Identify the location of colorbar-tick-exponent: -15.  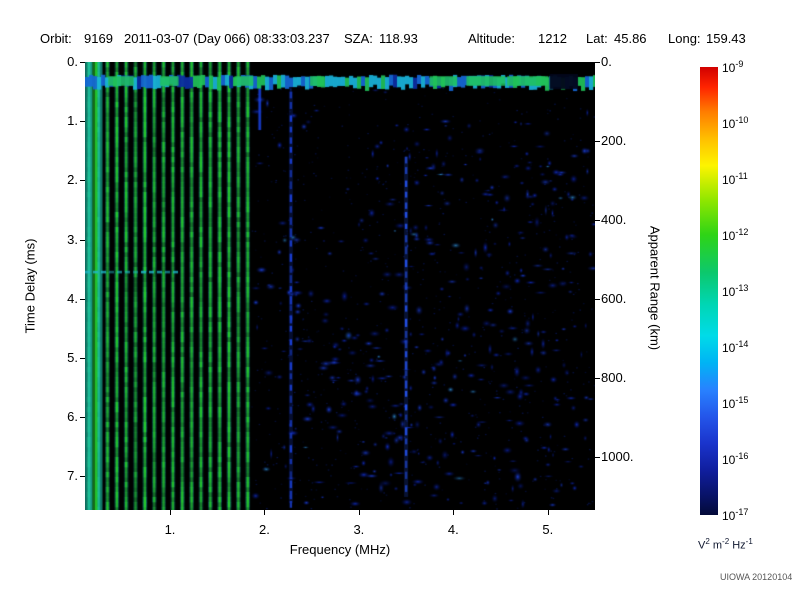
(742, 400).